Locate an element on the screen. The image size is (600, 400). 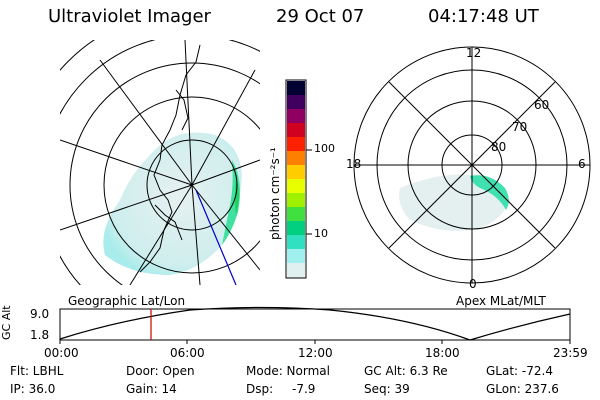
geographic-caption: Geographic Lat/Lon is located at coordinates (127, 301).